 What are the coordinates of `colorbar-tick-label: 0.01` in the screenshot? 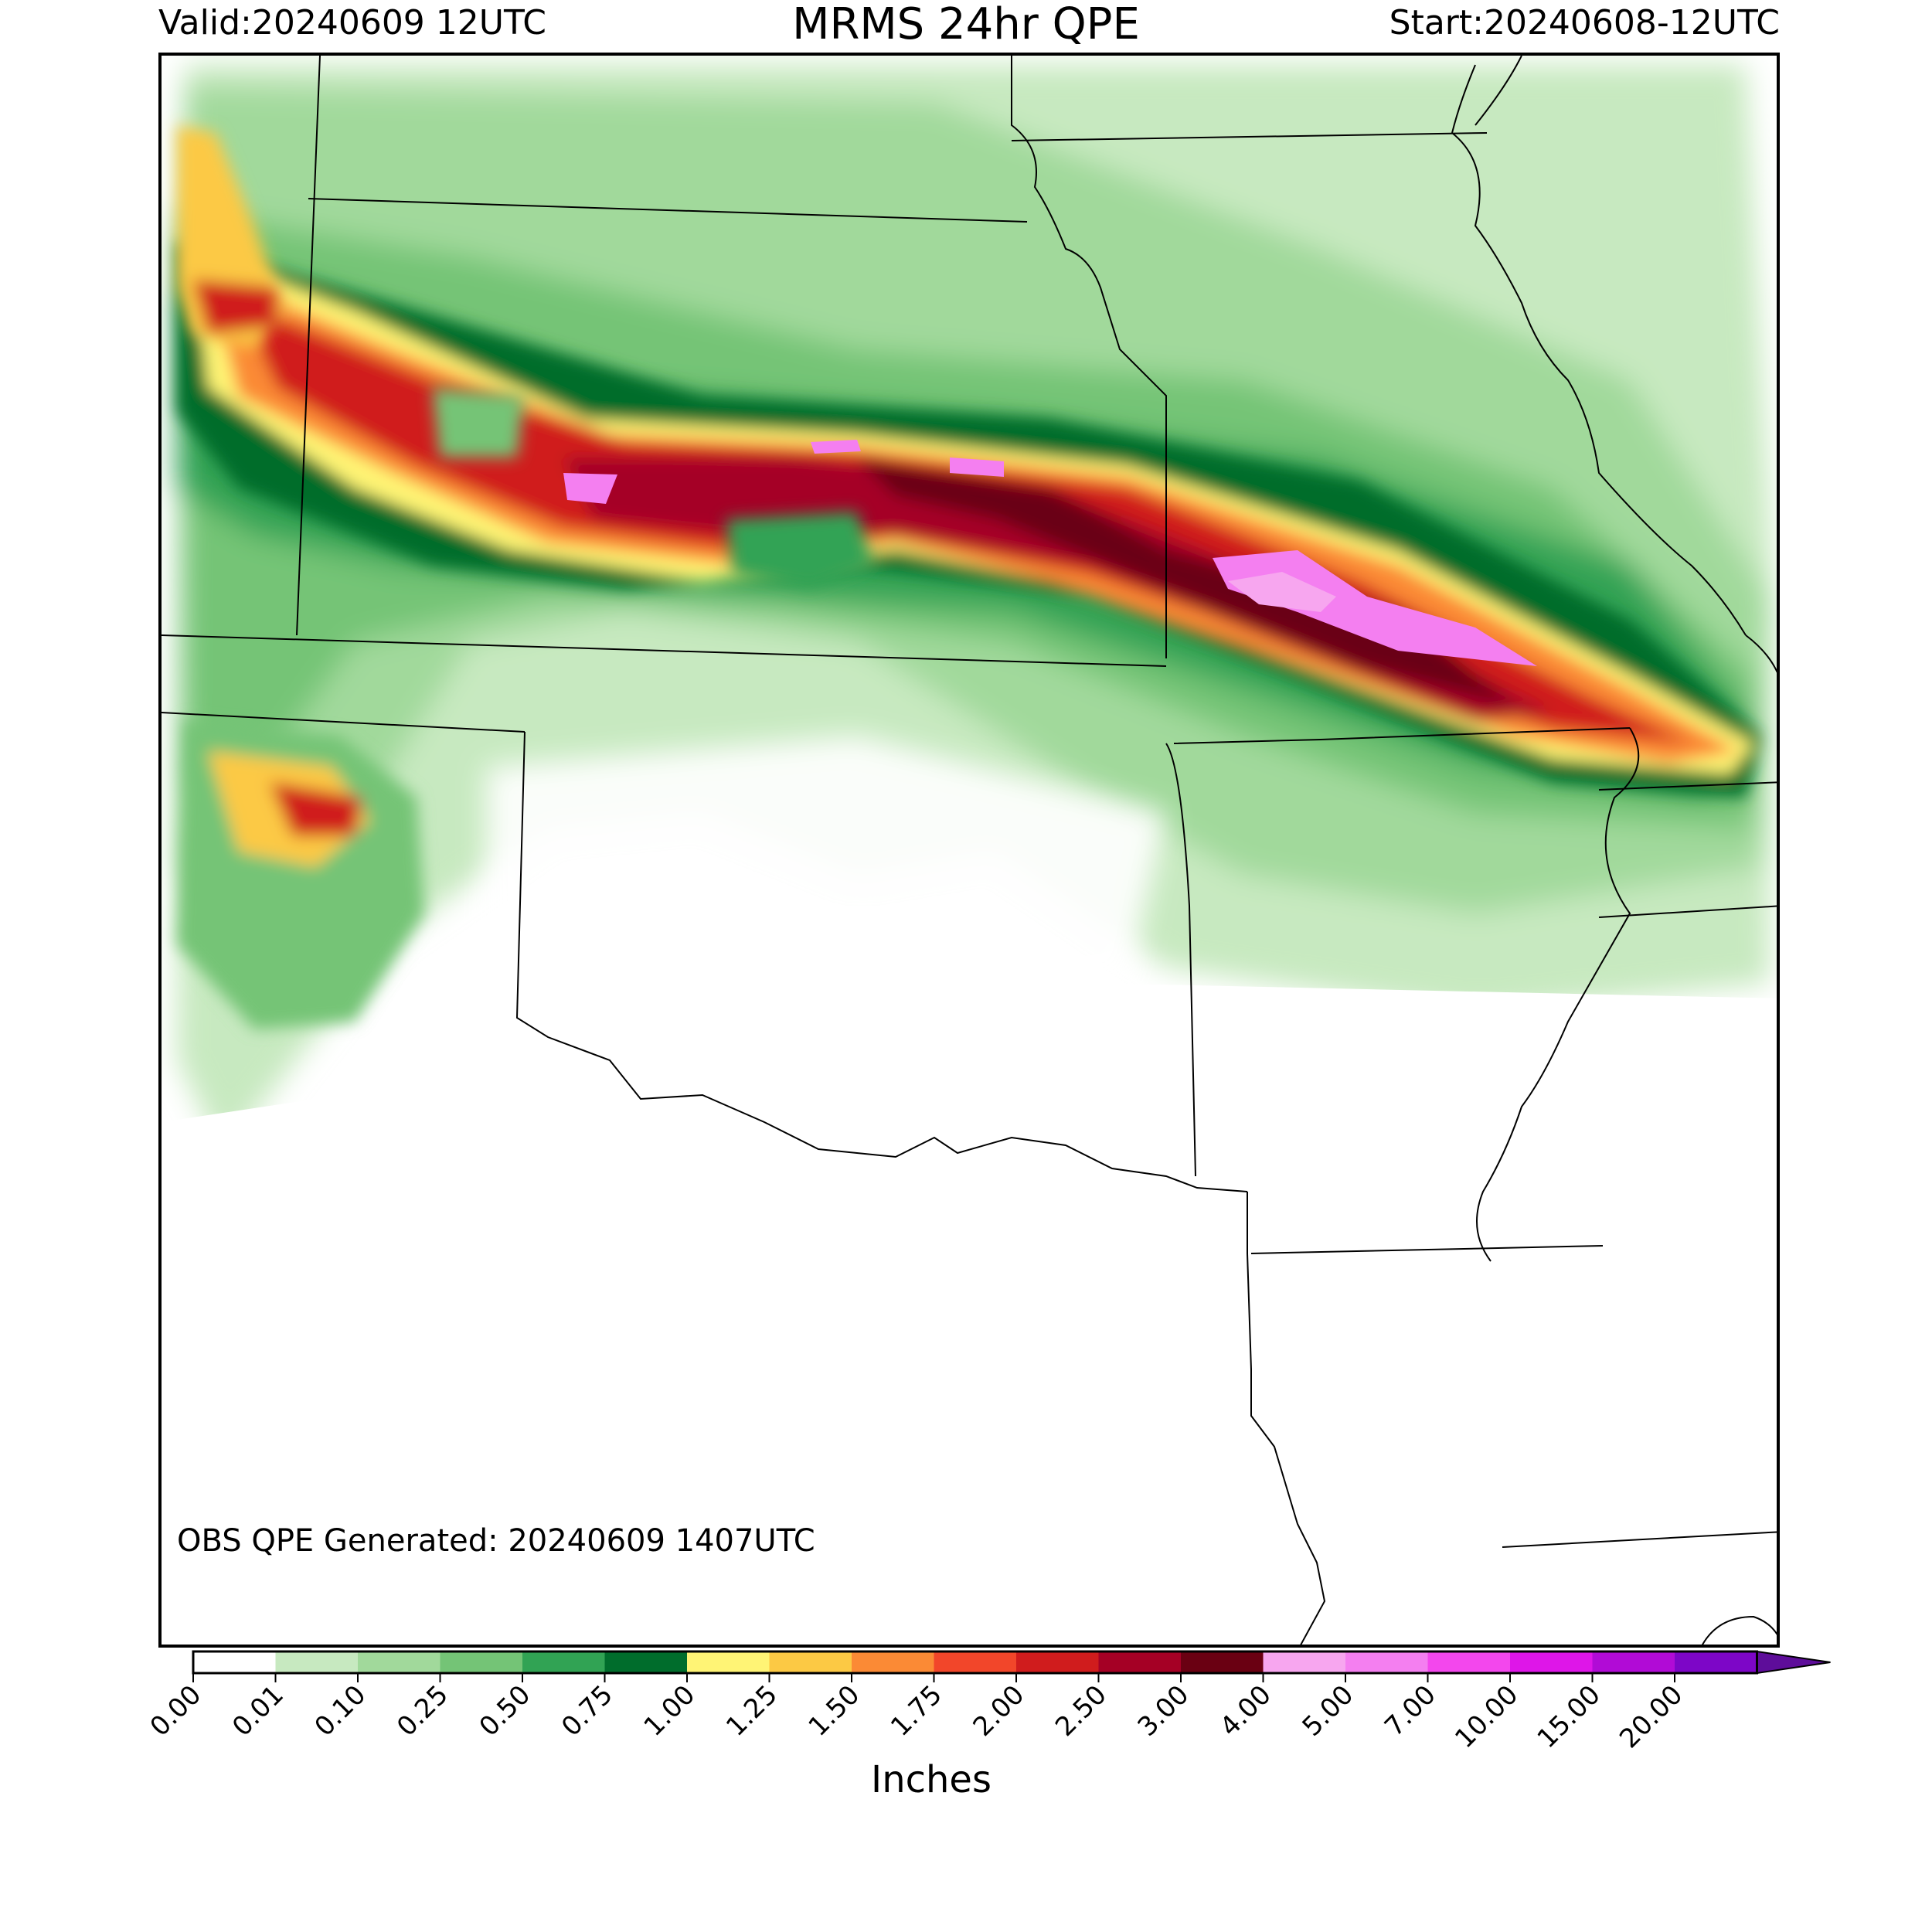 It's located at (258, 1711).